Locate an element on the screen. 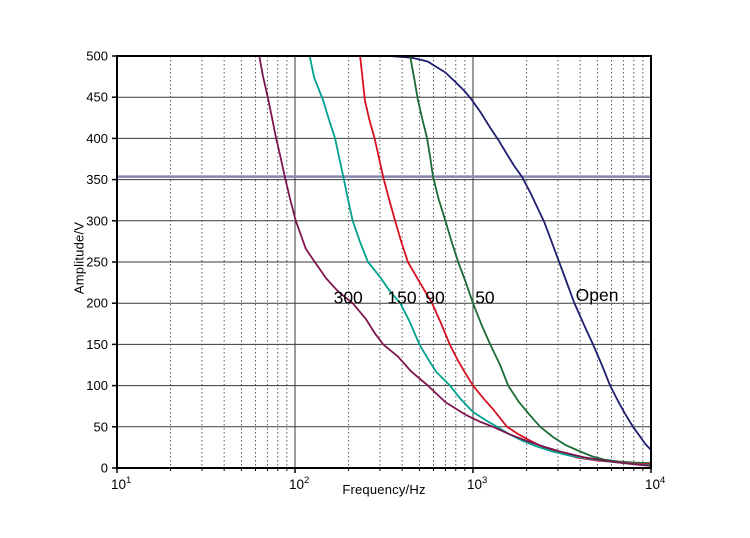 The height and width of the screenshot is (538, 750). y-tick-label: 500 is located at coordinates (97, 56).